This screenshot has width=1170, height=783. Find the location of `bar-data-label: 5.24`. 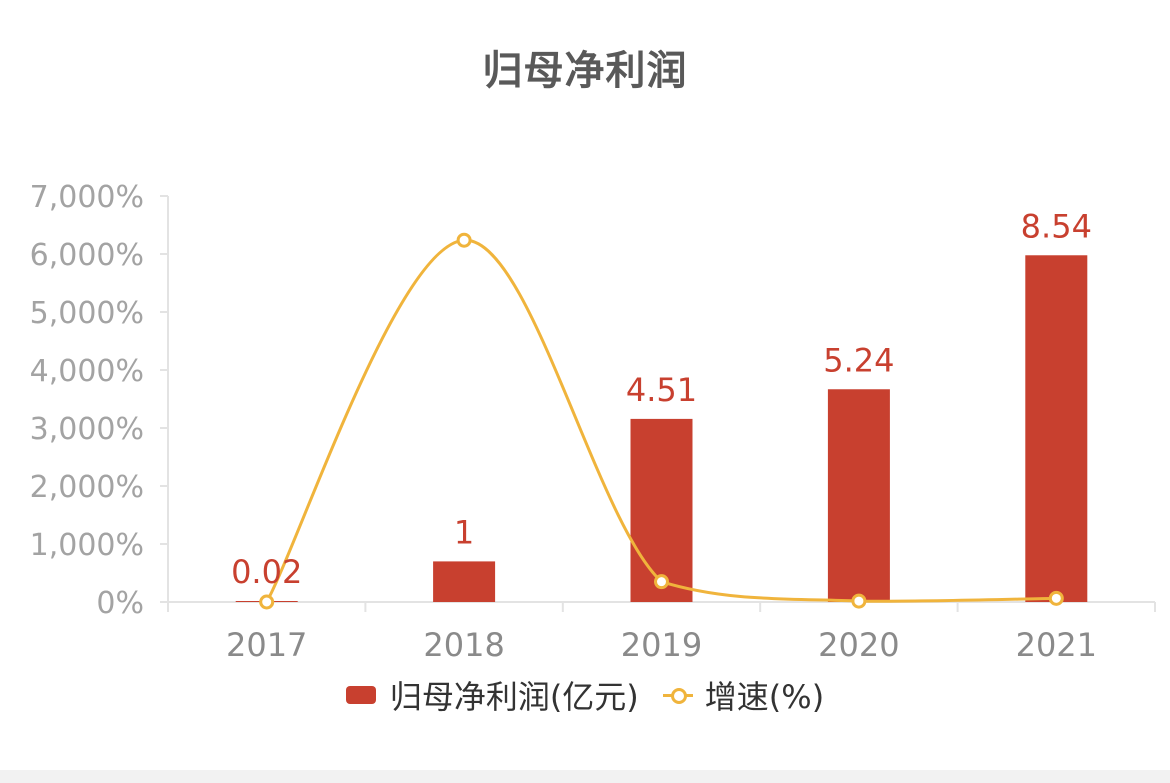

bar-data-label: 5.24 is located at coordinates (858, 360).